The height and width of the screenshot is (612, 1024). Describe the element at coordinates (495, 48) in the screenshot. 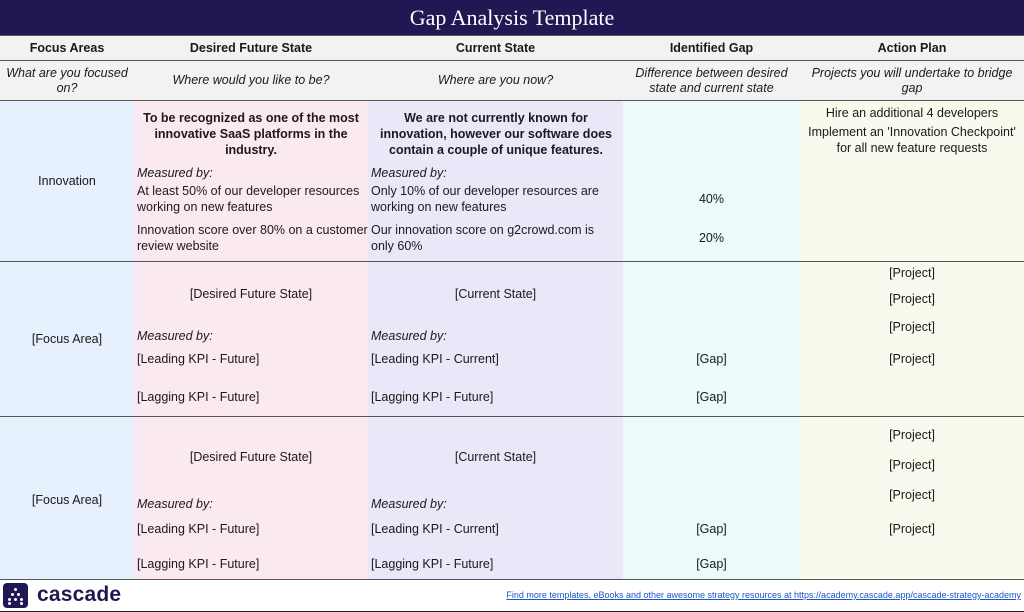

I see `header-current-state: Current State` at that location.